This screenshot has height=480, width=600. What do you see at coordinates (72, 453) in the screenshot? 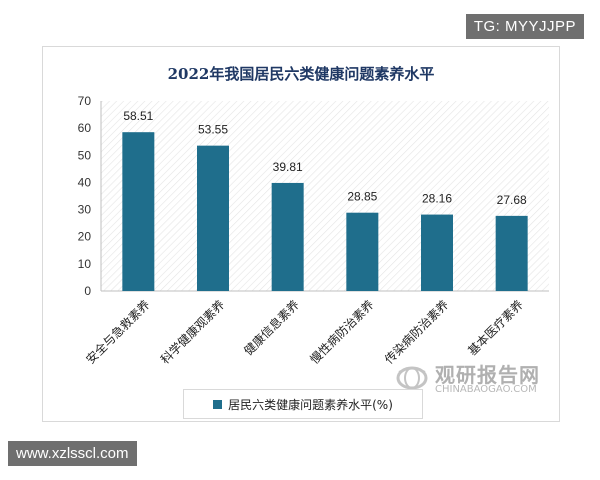
I see `watermark-tag-bottom: www.xzlsscl.com` at bounding box center [72, 453].